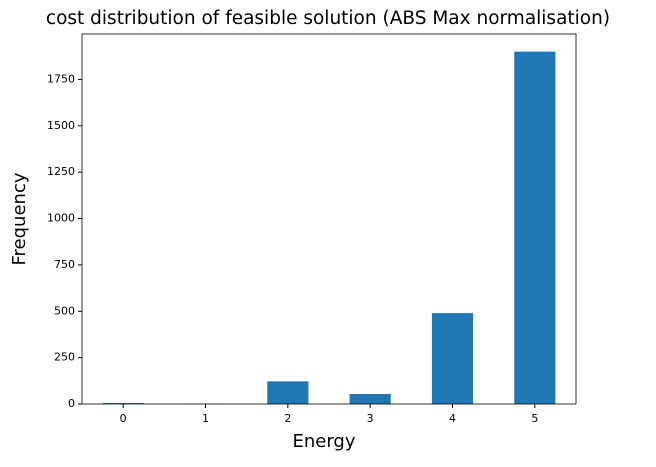  Describe the element at coordinates (61, 171) in the screenshot. I see `y-tick-label: 1250` at that location.